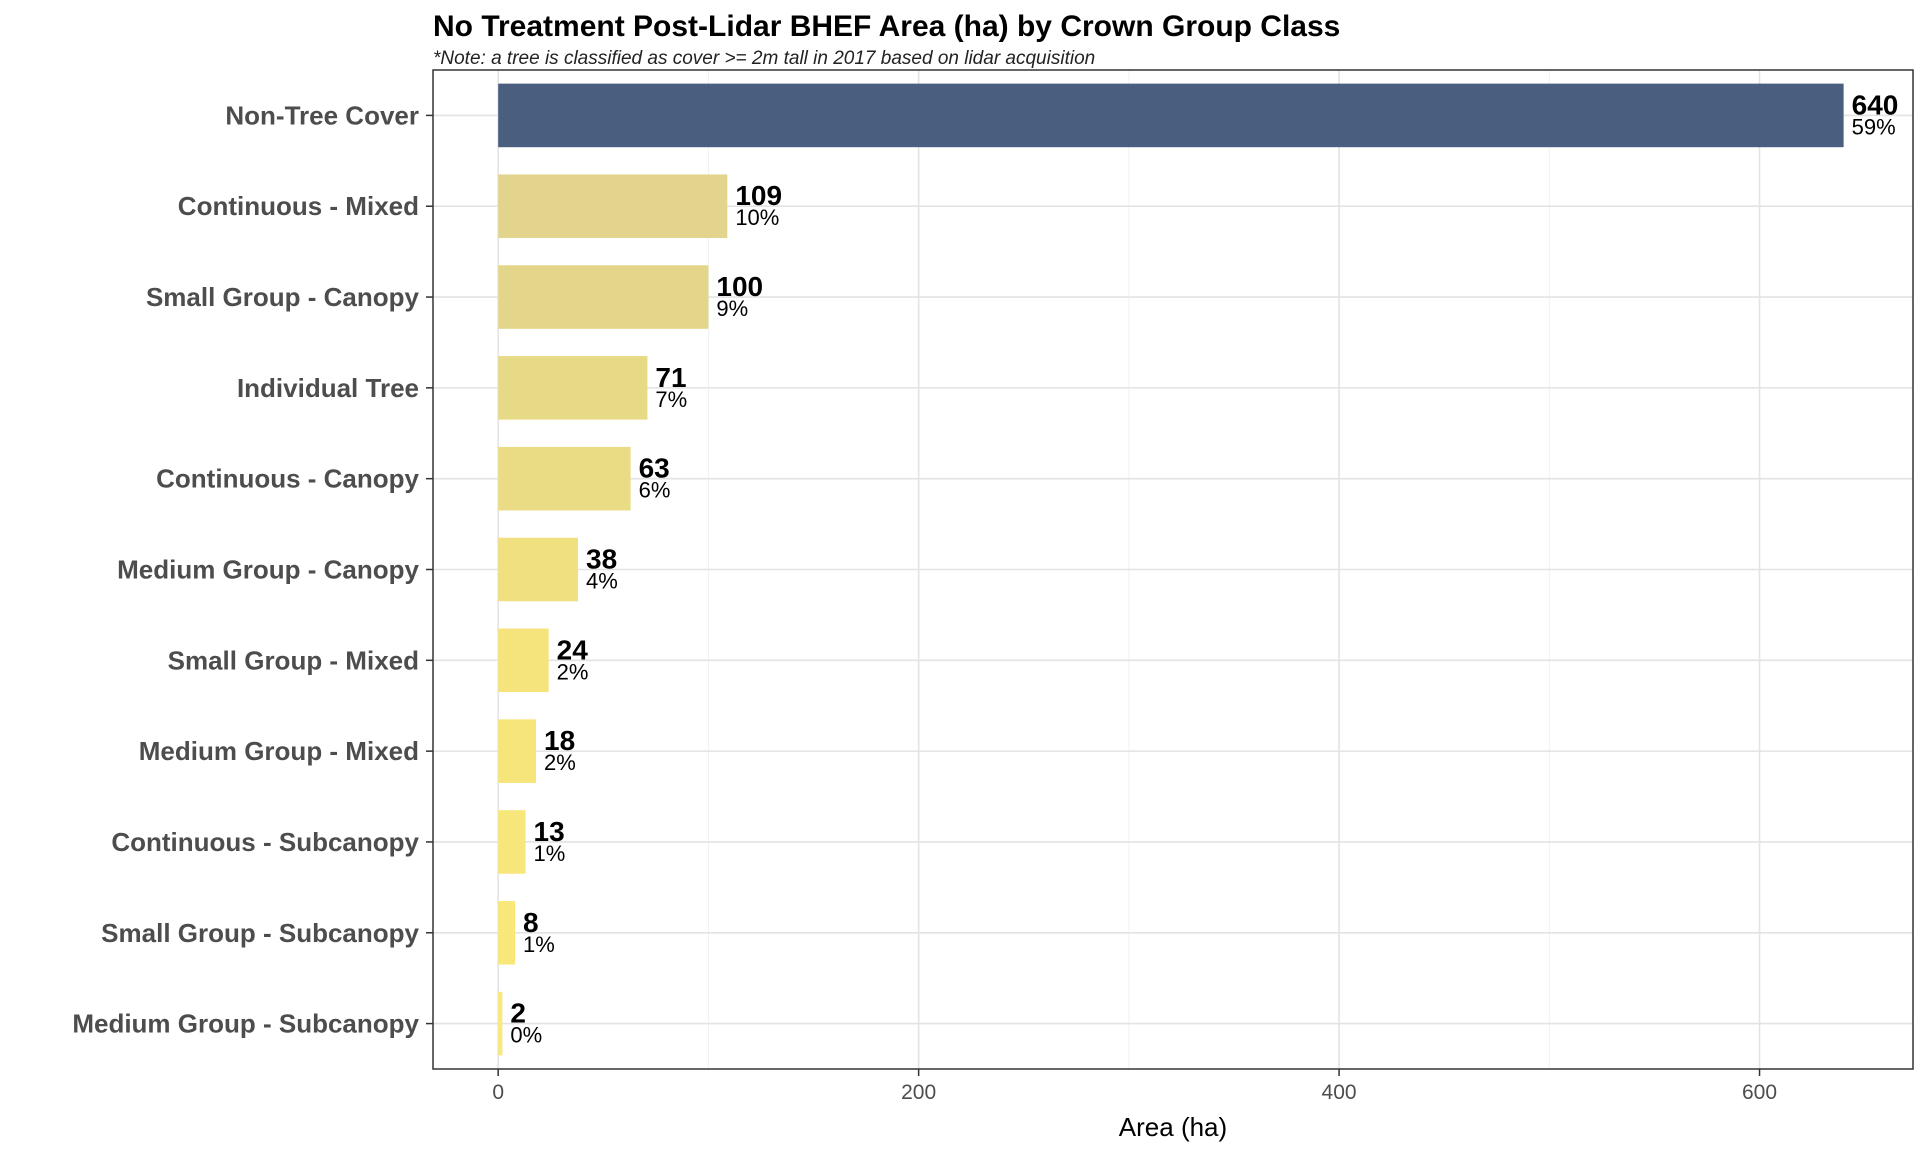  What do you see at coordinates (498, 1092) in the screenshot?
I see `x-tick-label: 0` at bounding box center [498, 1092].